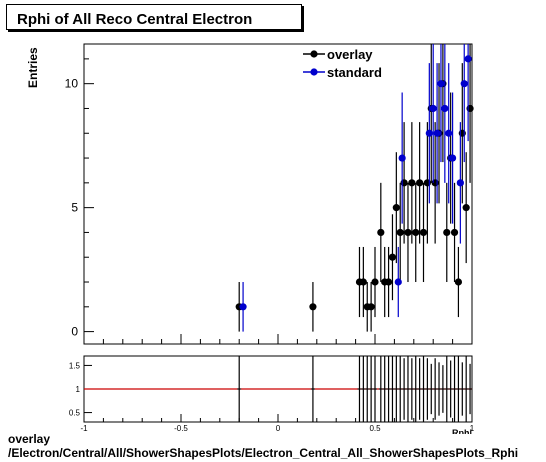 This screenshot has width=546, height=462. Describe the element at coordinates (78, 389) in the screenshot. I see `ratio-y-tick-label: 1` at that location.